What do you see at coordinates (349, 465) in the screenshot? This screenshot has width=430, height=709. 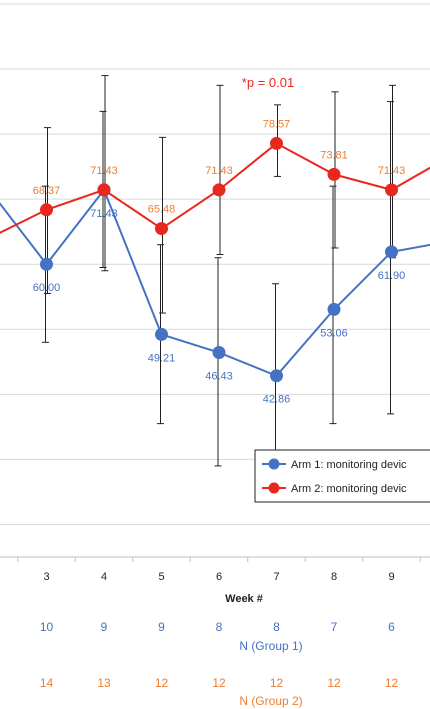 I see `legend-entry-label: Arm 1: monitoring devic` at bounding box center [349, 465].